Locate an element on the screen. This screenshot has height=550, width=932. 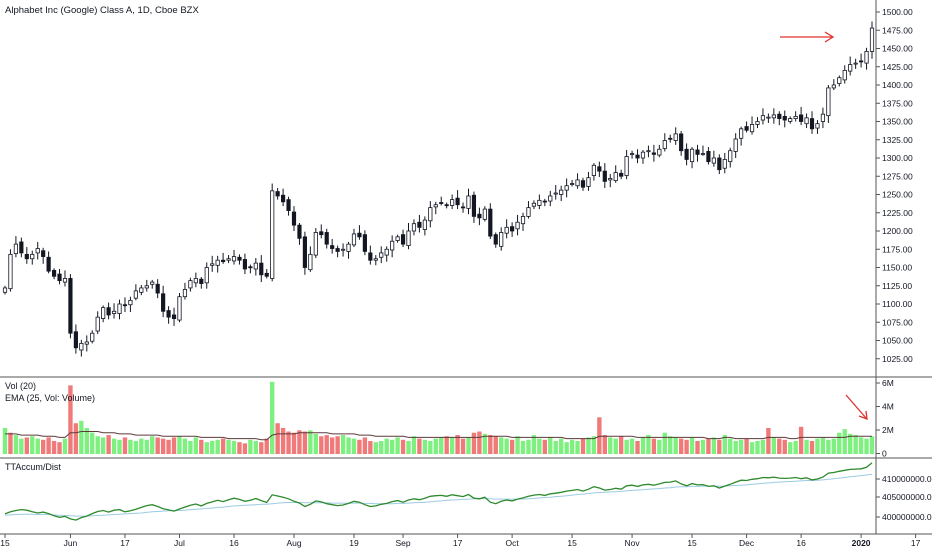
volume-annotation-arrow is located at coordinates (856, 407).